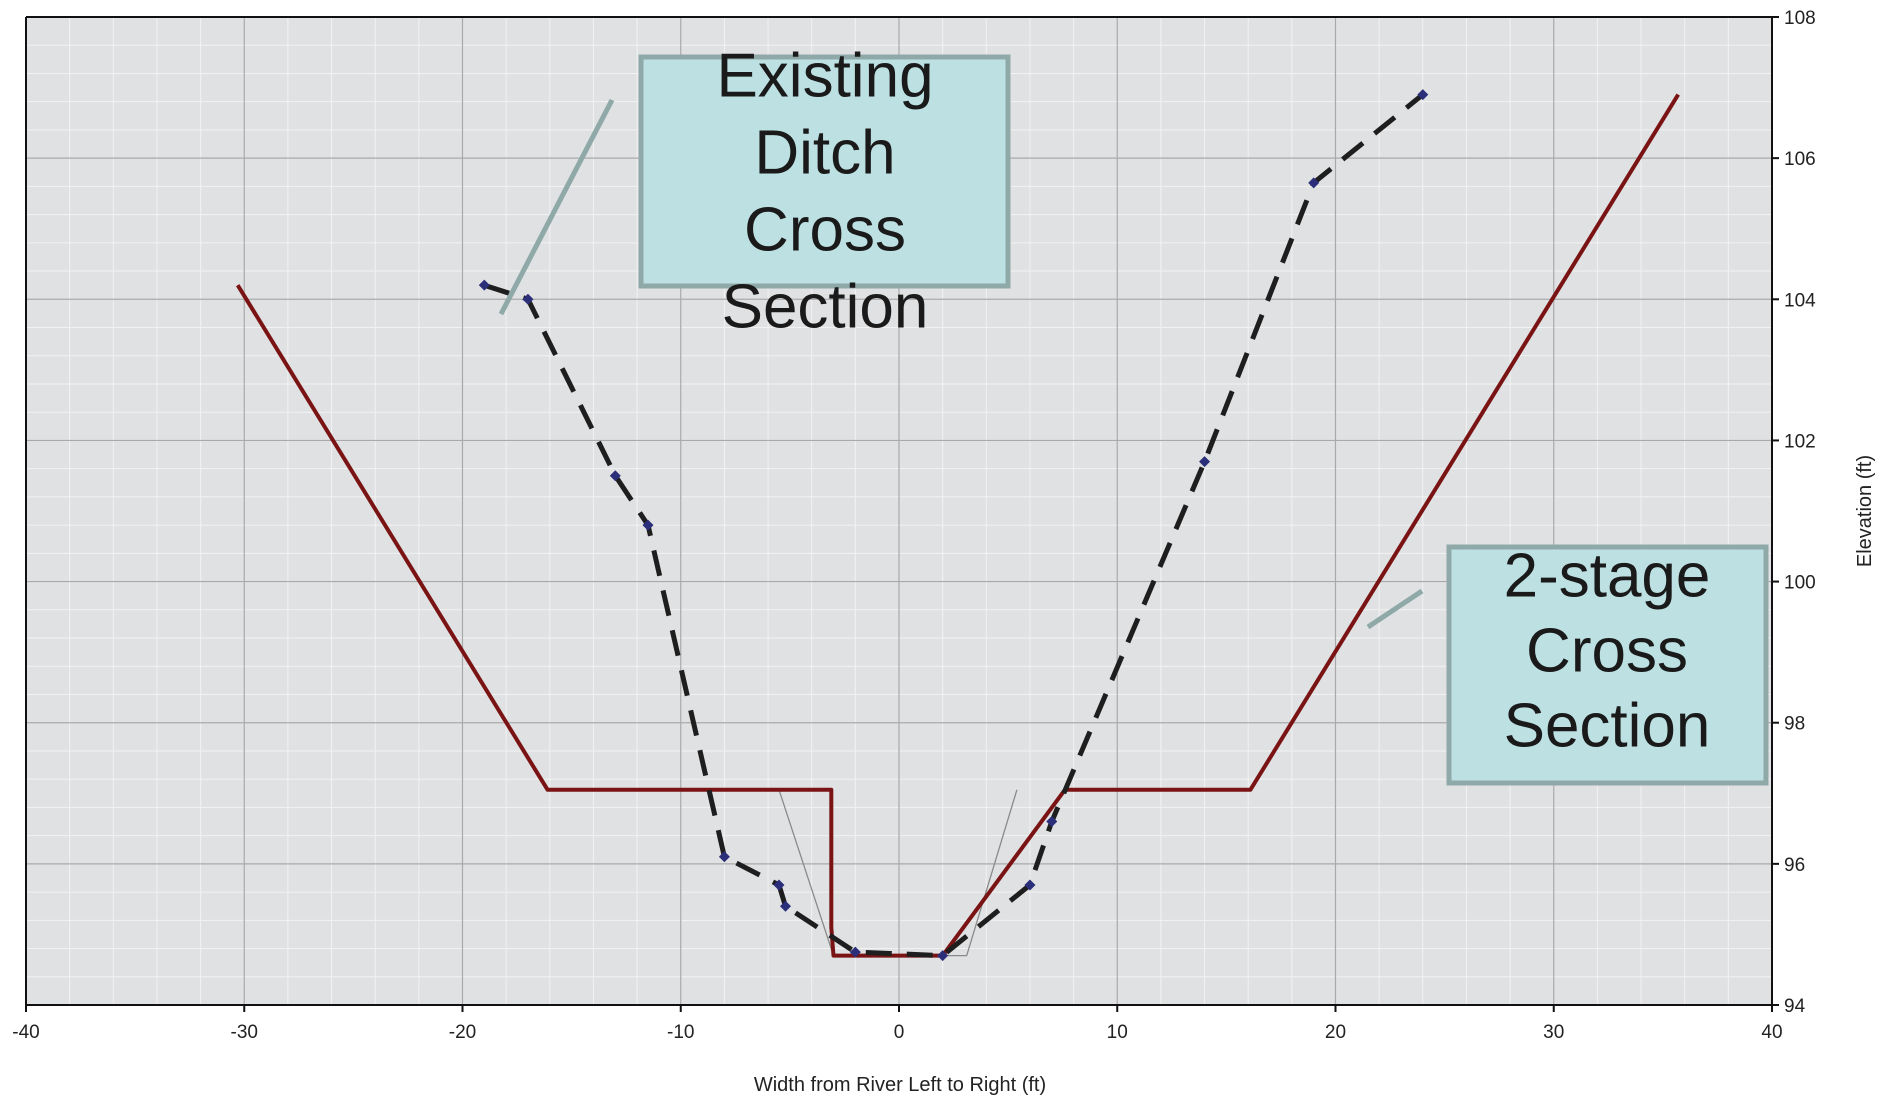  I want to click on y-axis-label: Elevation (ft), so click(1865, 511).